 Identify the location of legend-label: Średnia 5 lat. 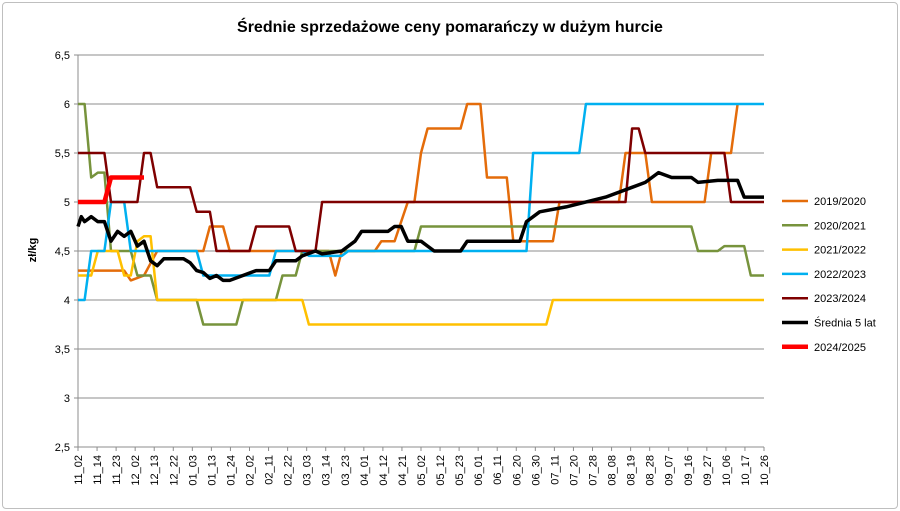
(845, 323).